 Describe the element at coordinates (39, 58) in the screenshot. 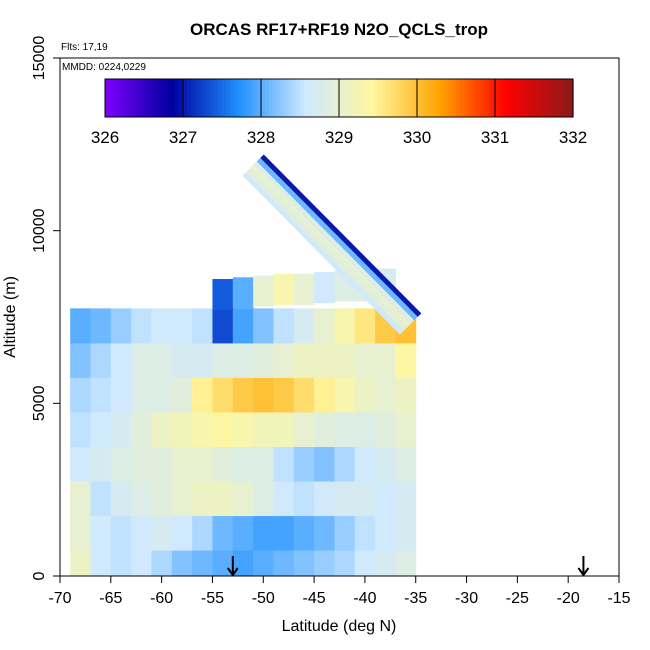

I see `y-tick-label: 15000` at that location.